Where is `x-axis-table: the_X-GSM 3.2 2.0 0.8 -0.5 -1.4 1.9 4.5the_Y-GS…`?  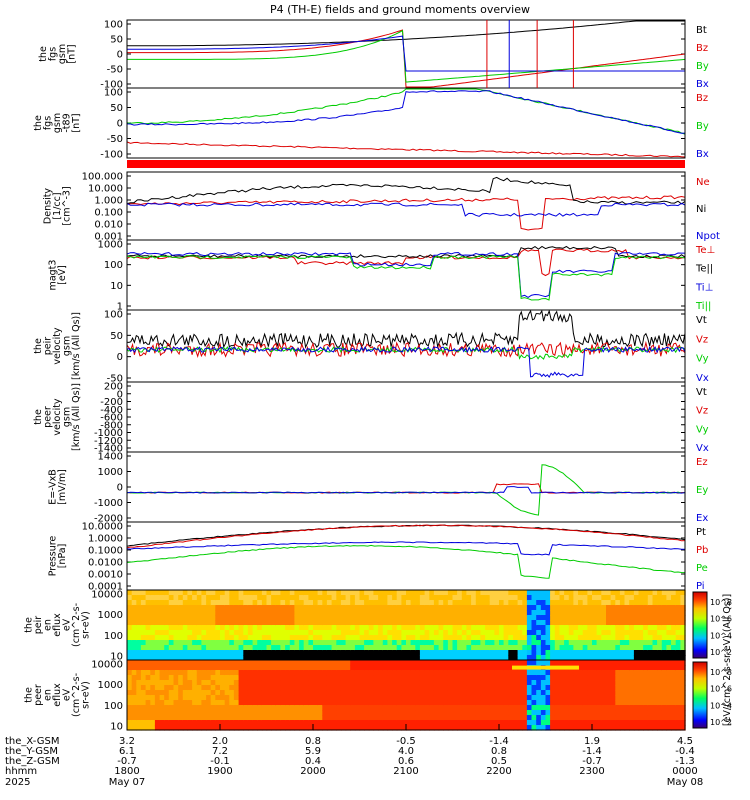
x-axis-table: the_X-GSM 3.2 2.0 0.8 -0.5 -1.4 1.9 4.5the_Y-GS… is located at coordinates (354, 756).